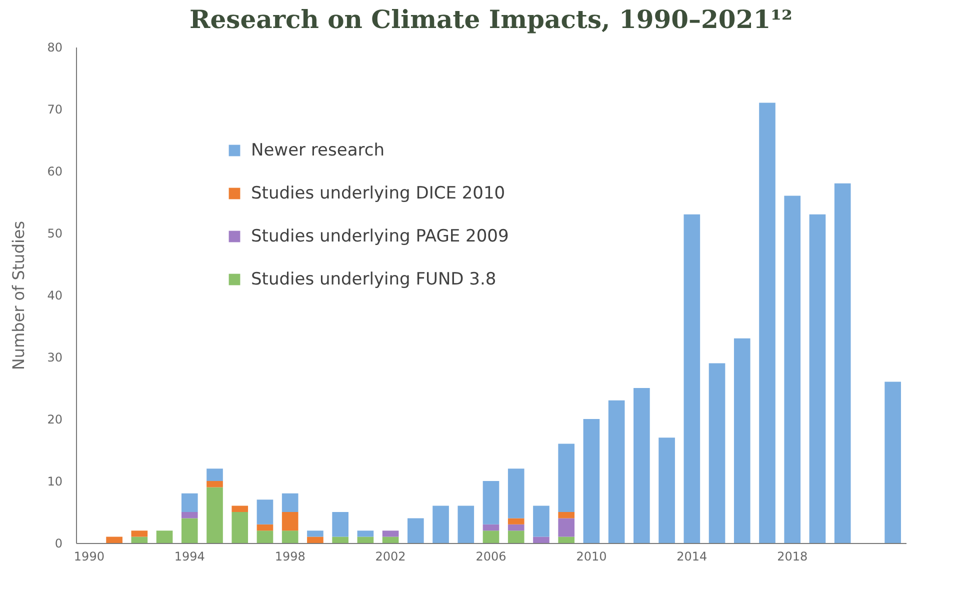 The height and width of the screenshot is (605, 954). Describe the element at coordinates (317, 150) in the screenshot. I see `legend-label: Newer research` at that location.